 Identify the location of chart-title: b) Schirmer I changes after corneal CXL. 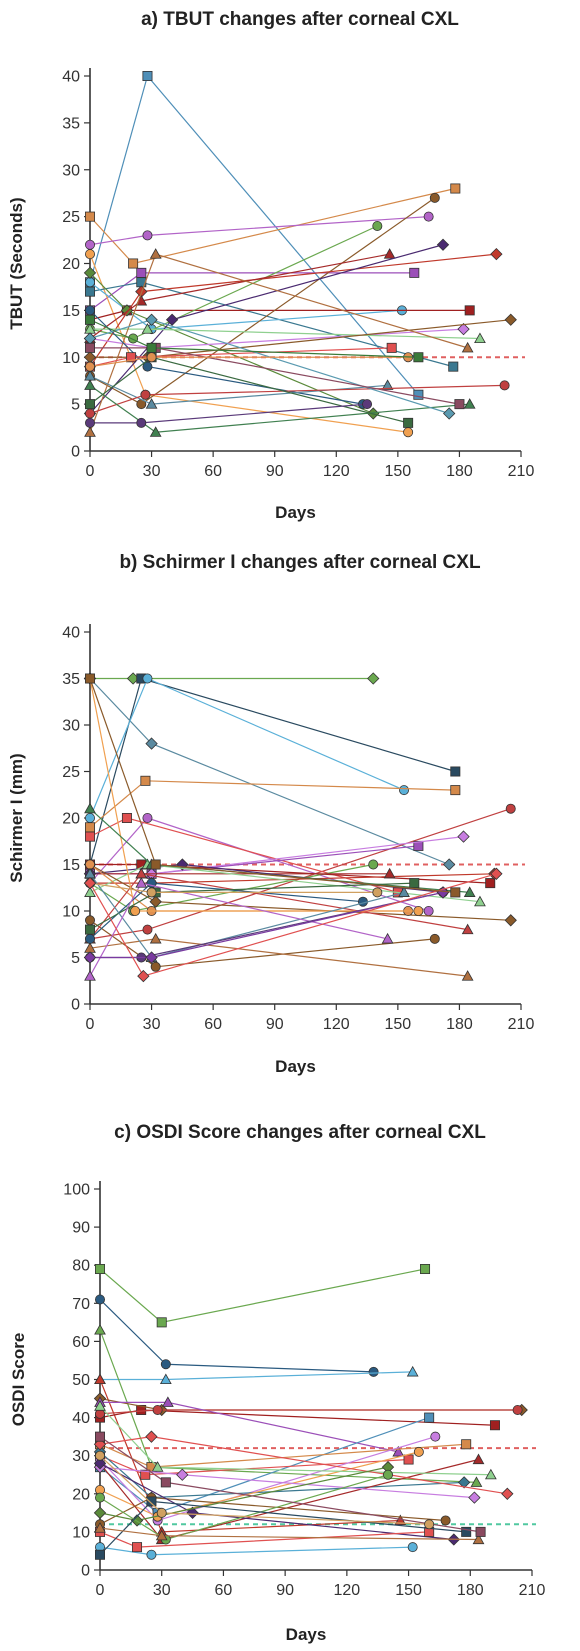
(300, 562).